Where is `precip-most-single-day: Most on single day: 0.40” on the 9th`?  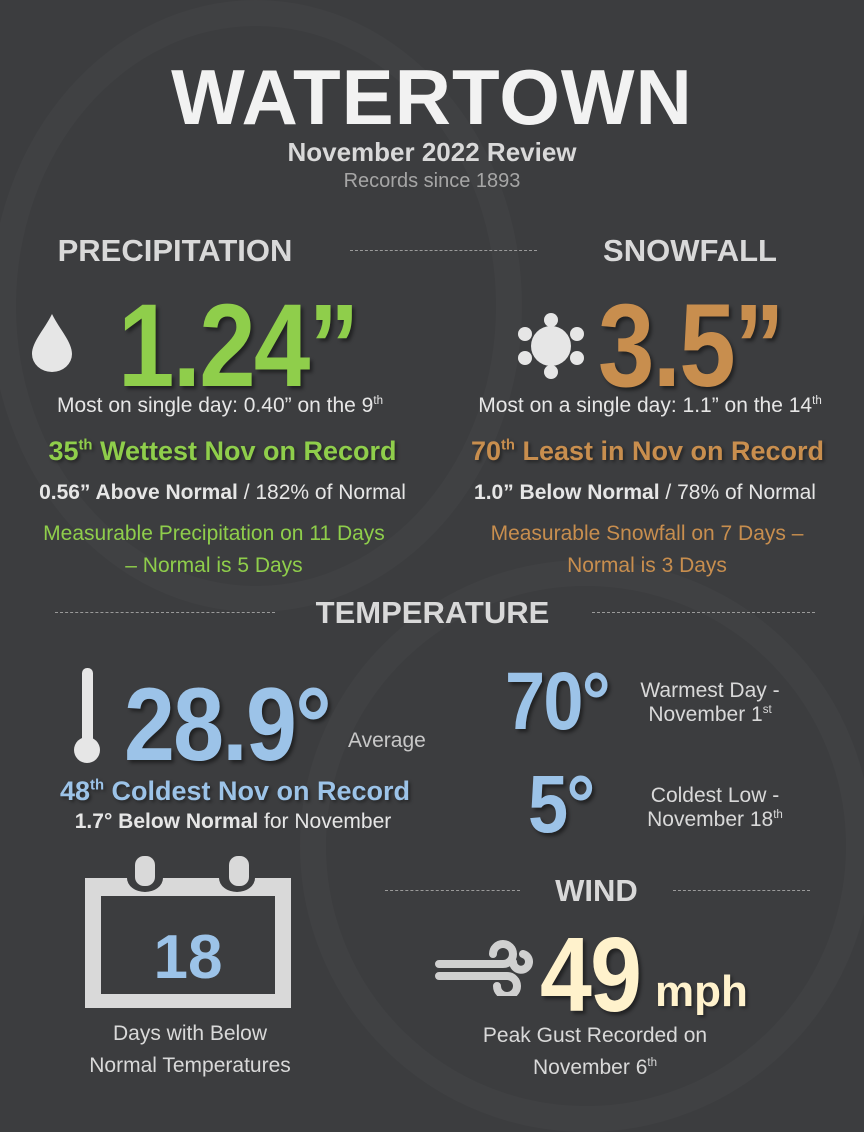 precip-most-single-day: Most on single day: 0.40” on the 9th is located at coordinates (220, 406).